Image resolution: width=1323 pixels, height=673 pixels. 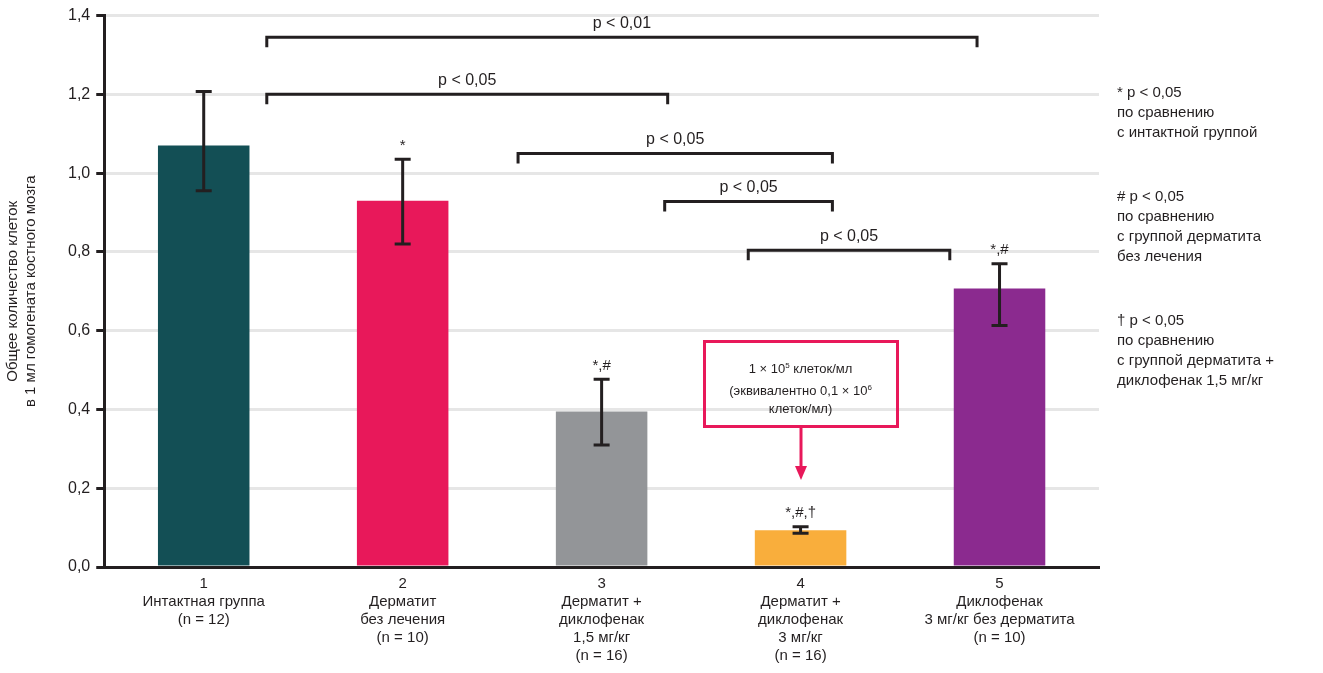 What do you see at coordinates (79, 566) in the screenshot?
I see `y-tick-label: 0,0` at bounding box center [79, 566].